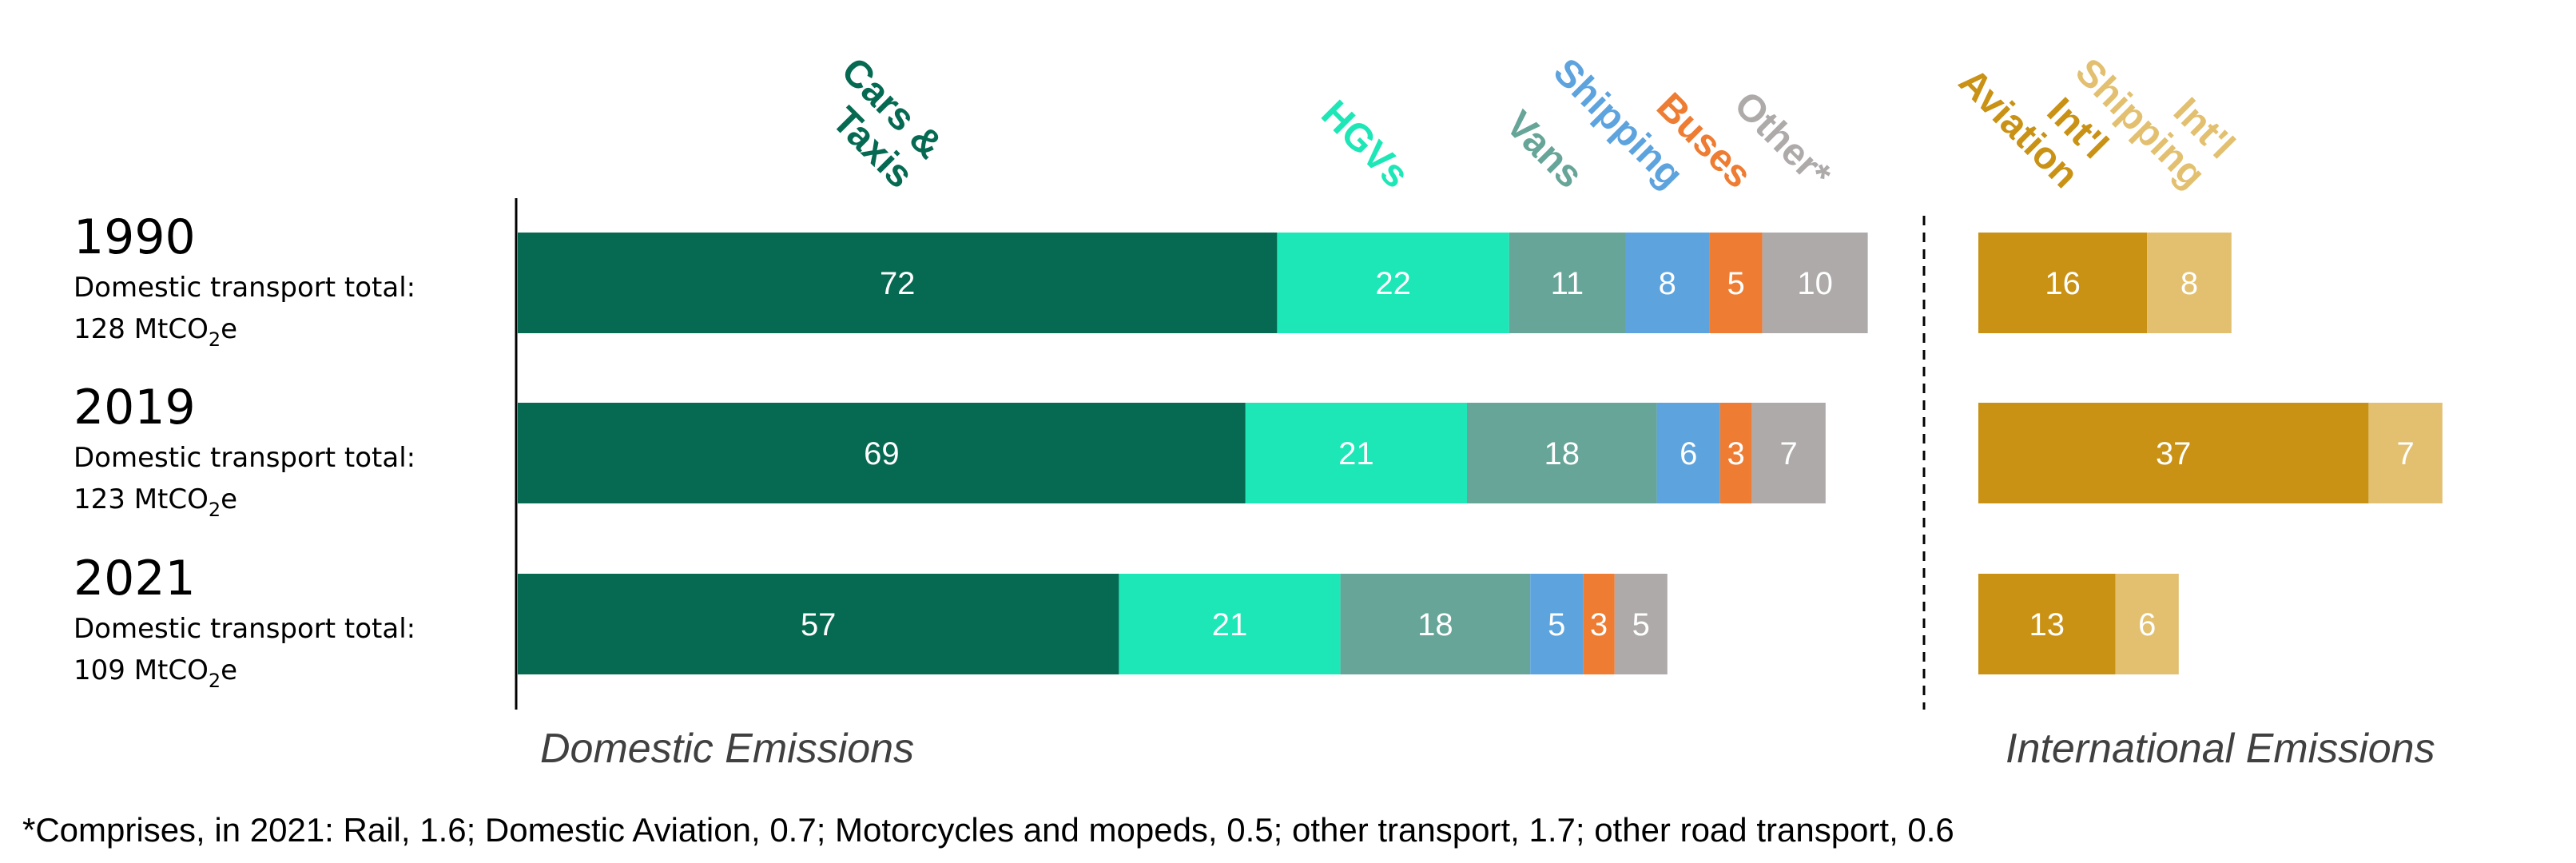 Image resolution: width=2576 pixels, height=863 pixels. I want to click on bar-int-l-shipping-2019, so click(2405, 453).